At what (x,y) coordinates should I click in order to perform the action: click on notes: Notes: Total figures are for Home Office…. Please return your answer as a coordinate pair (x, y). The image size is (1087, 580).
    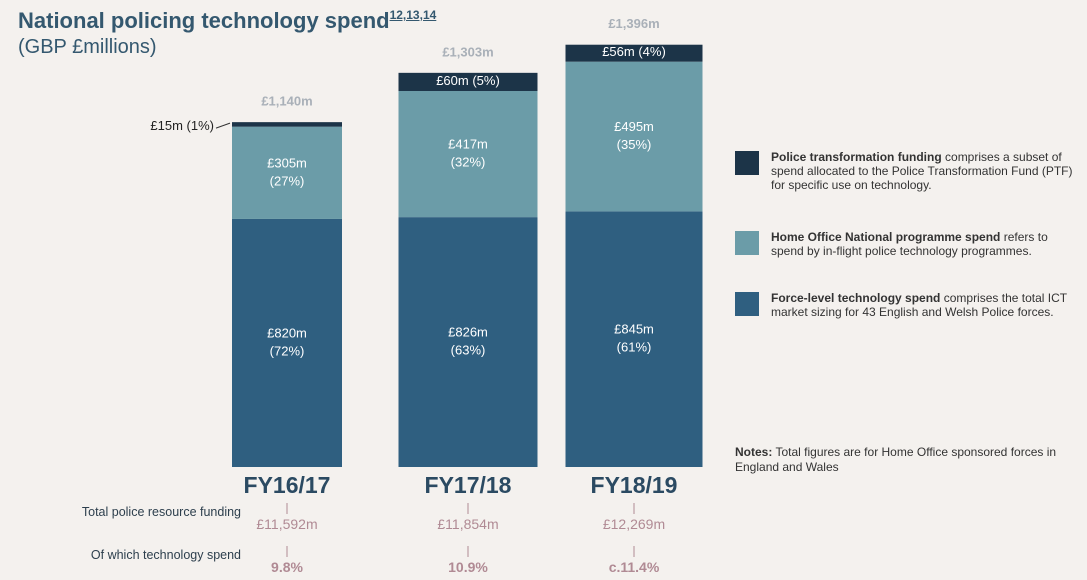
    Looking at the image, I should click on (907, 460).